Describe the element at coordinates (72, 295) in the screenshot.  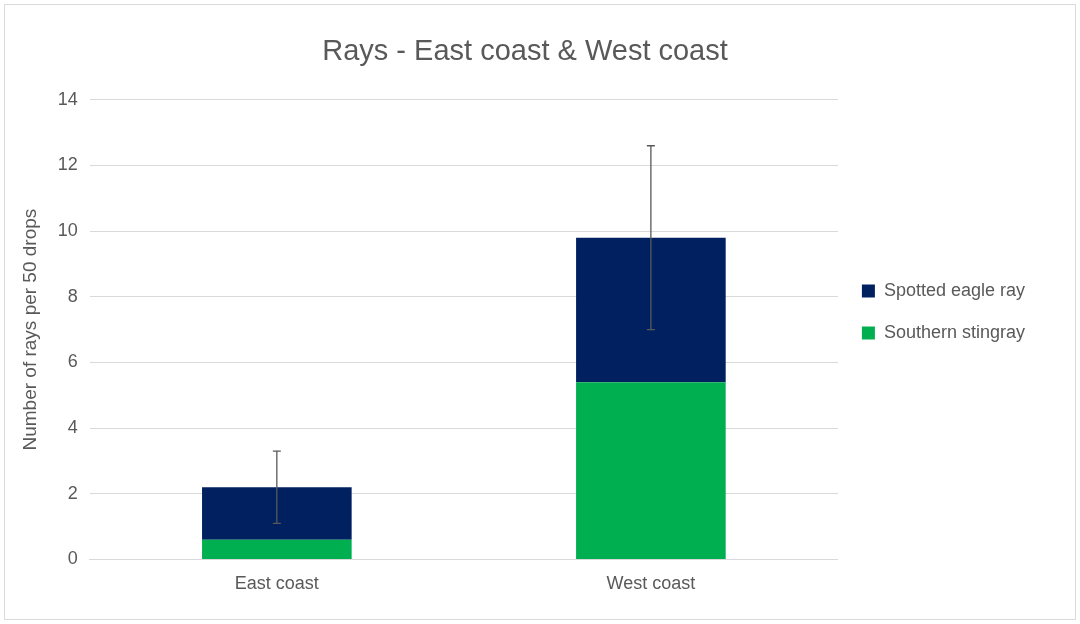
I see `y-tick-label: 8` at that location.